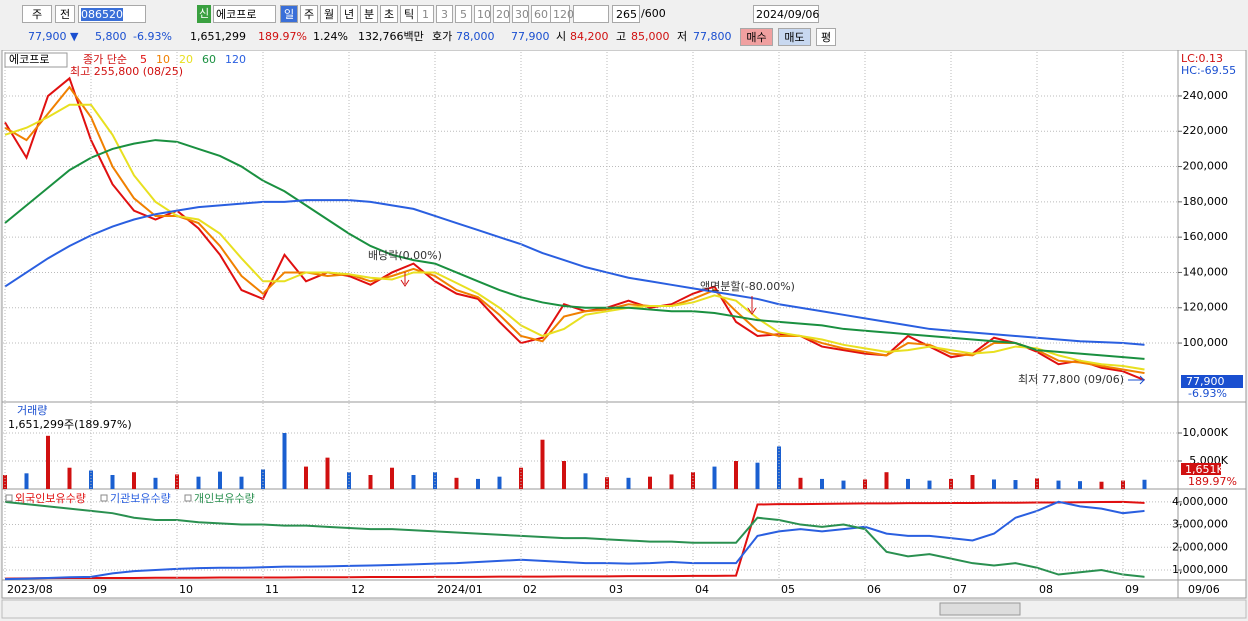 Image resolution: width=1248 pixels, height=621 pixels. I want to click on change: 5,800, so click(111, 36).